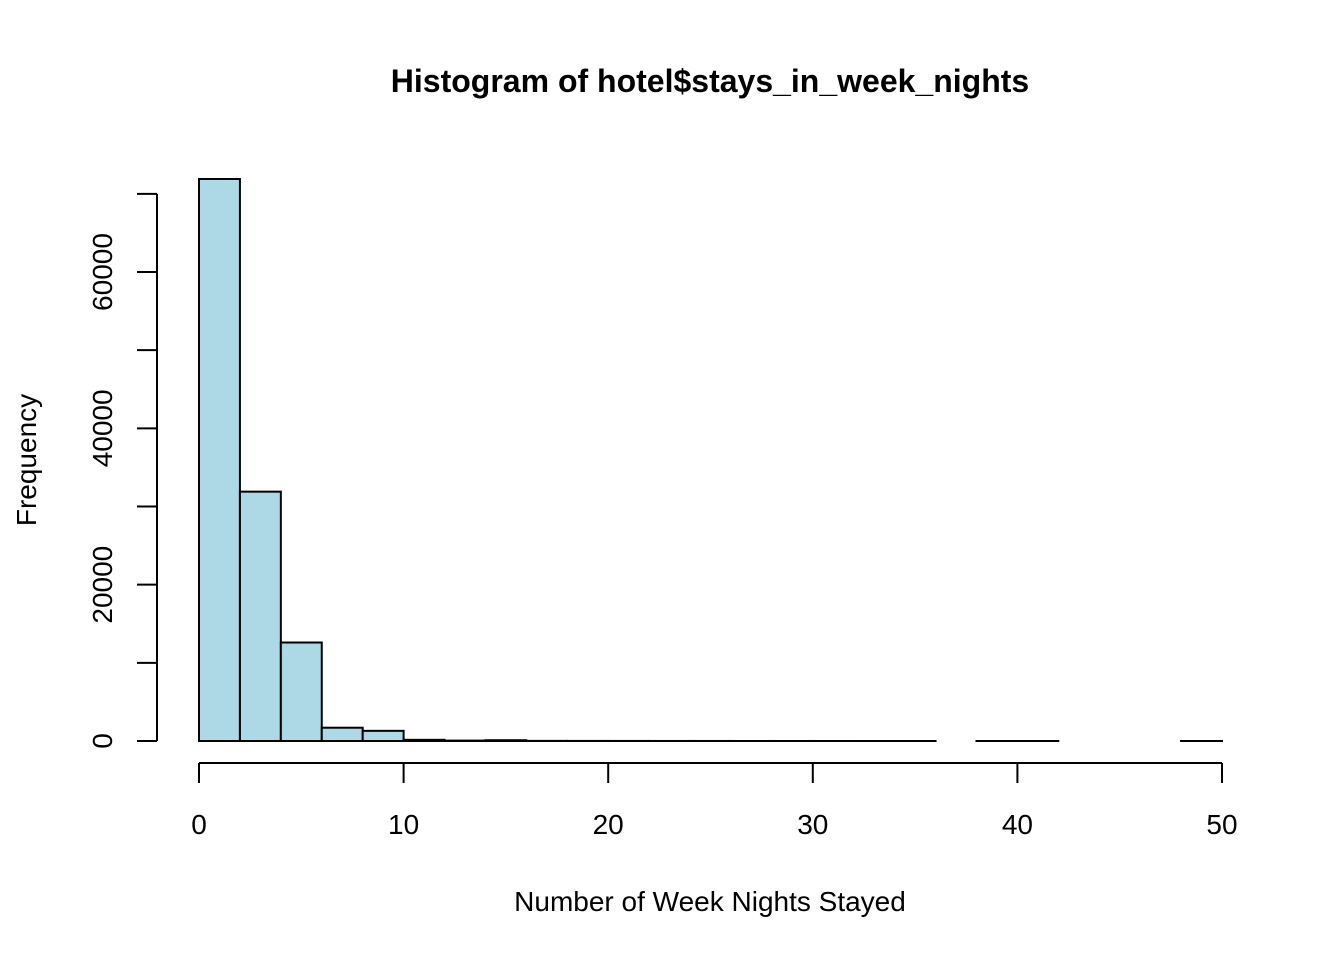  I want to click on x-axis-label: Number of Week Nights Stayed, so click(710, 901).